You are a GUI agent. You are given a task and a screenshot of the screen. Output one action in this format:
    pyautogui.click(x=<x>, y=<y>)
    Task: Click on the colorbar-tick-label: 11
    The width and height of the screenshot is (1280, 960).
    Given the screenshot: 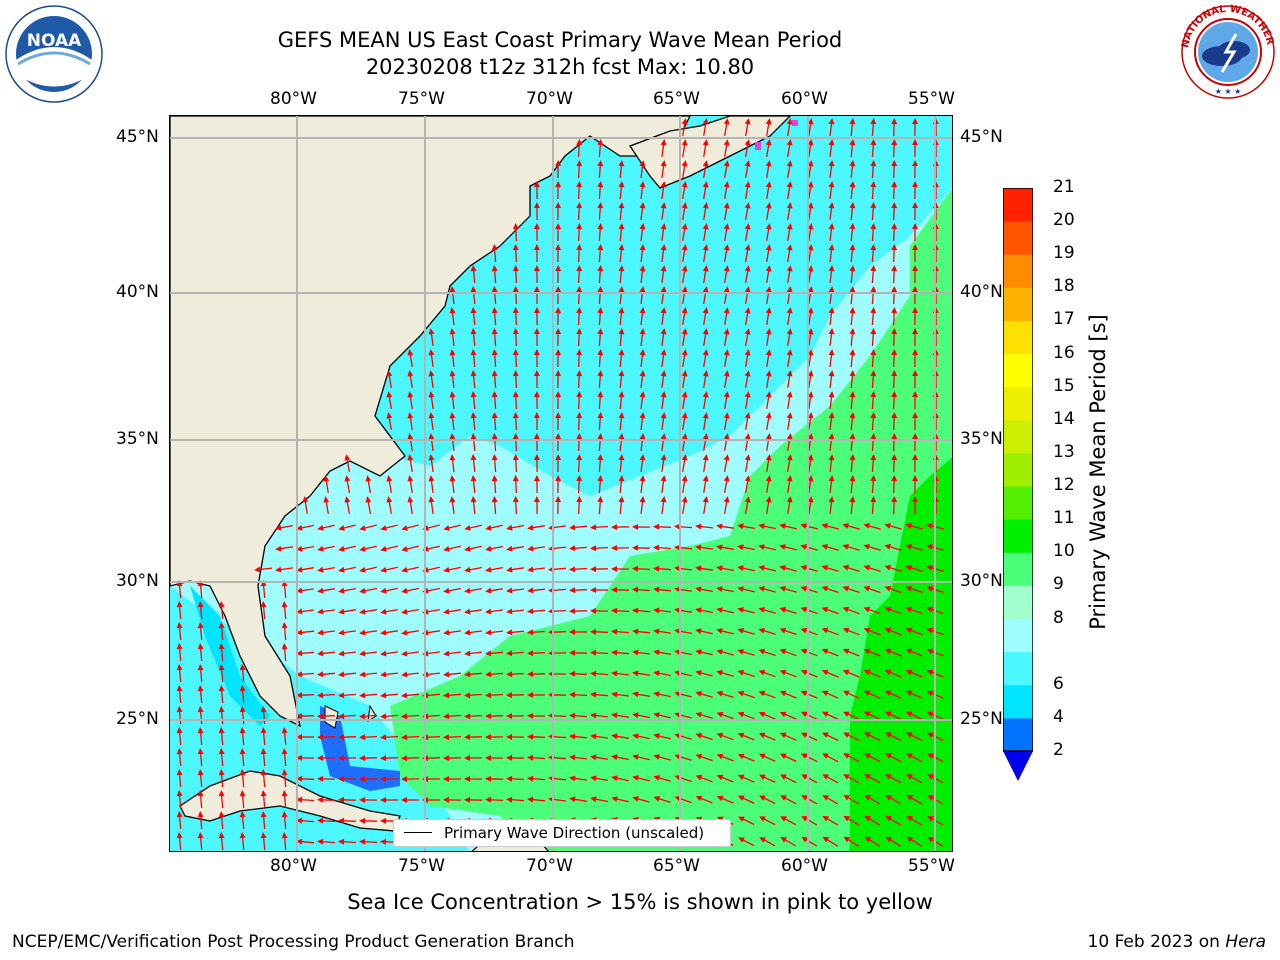 What is the action you would take?
    pyautogui.click(x=1064, y=518)
    